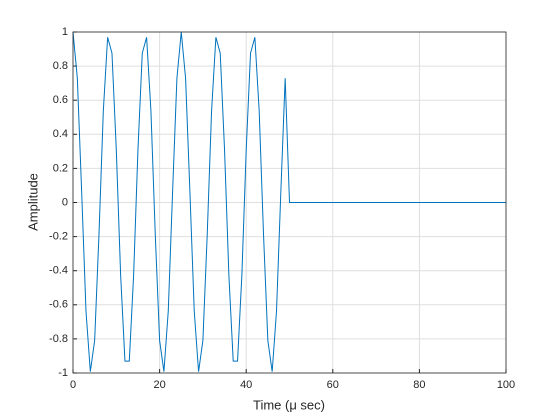 This screenshot has width=560, height=420. Describe the element at coordinates (58, 271) in the screenshot. I see `y-tick-label: -0.4` at that location.